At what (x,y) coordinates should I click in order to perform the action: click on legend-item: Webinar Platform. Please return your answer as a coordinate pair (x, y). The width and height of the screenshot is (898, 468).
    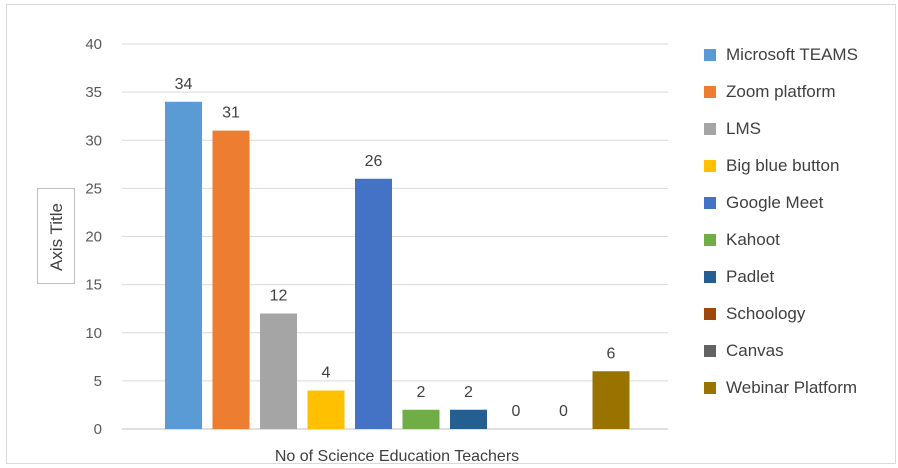
    Looking at the image, I should click on (799, 387).